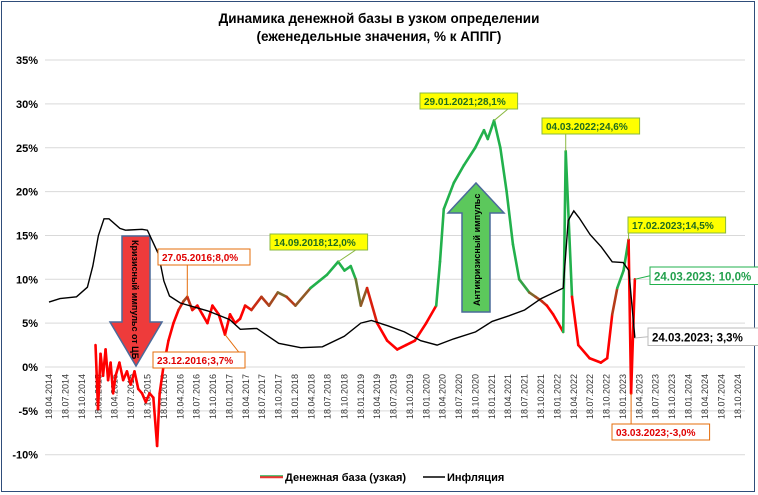  Describe the element at coordinates (361, 396) in the screenshot. I see `x-tick-label: 18.01.2019` at that location.